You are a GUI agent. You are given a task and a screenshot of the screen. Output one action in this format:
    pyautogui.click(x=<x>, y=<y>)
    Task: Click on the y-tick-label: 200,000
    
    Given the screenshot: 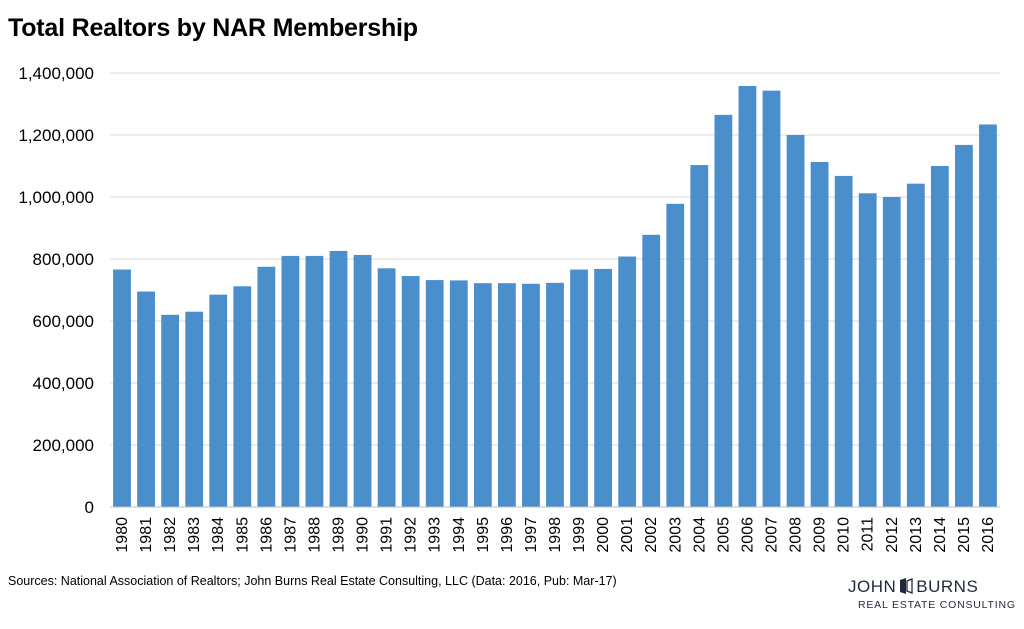 What is the action you would take?
    pyautogui.click(x=63, y=445)
    